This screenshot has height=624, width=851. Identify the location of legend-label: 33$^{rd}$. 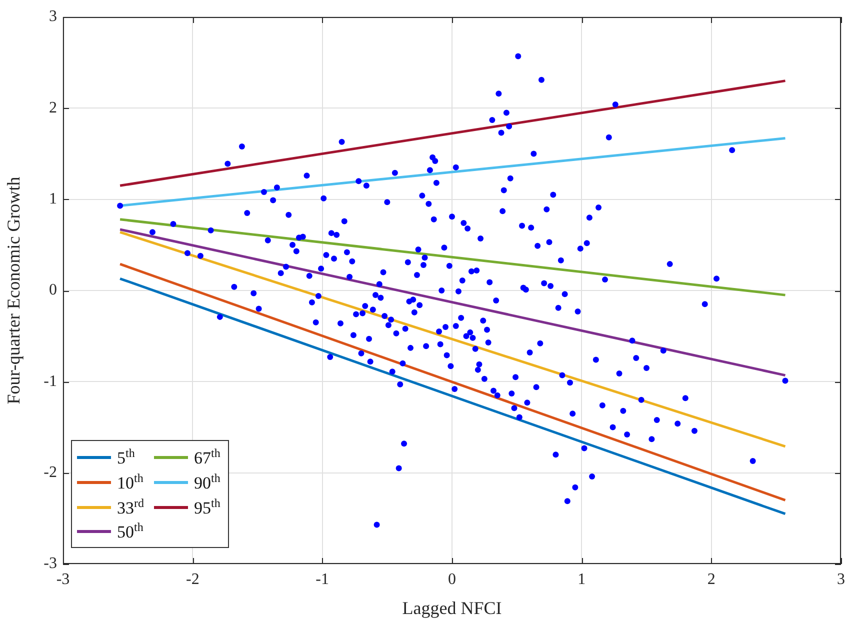
(130, 507).